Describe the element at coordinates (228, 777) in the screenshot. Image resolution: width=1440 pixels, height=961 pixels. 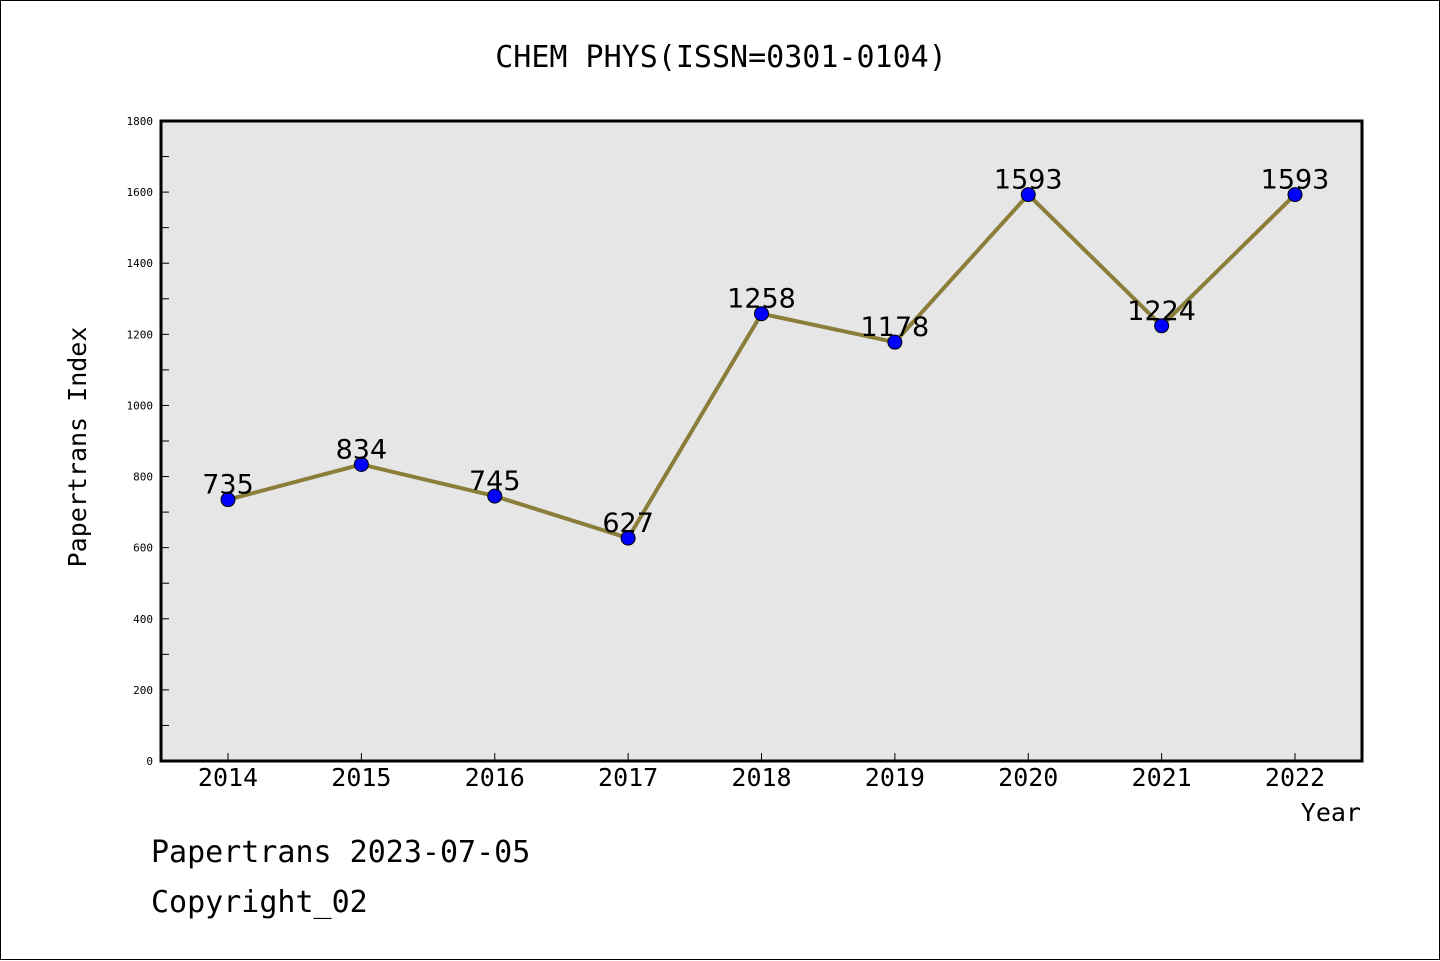
I see `x-tick-label: 2014` at that location.